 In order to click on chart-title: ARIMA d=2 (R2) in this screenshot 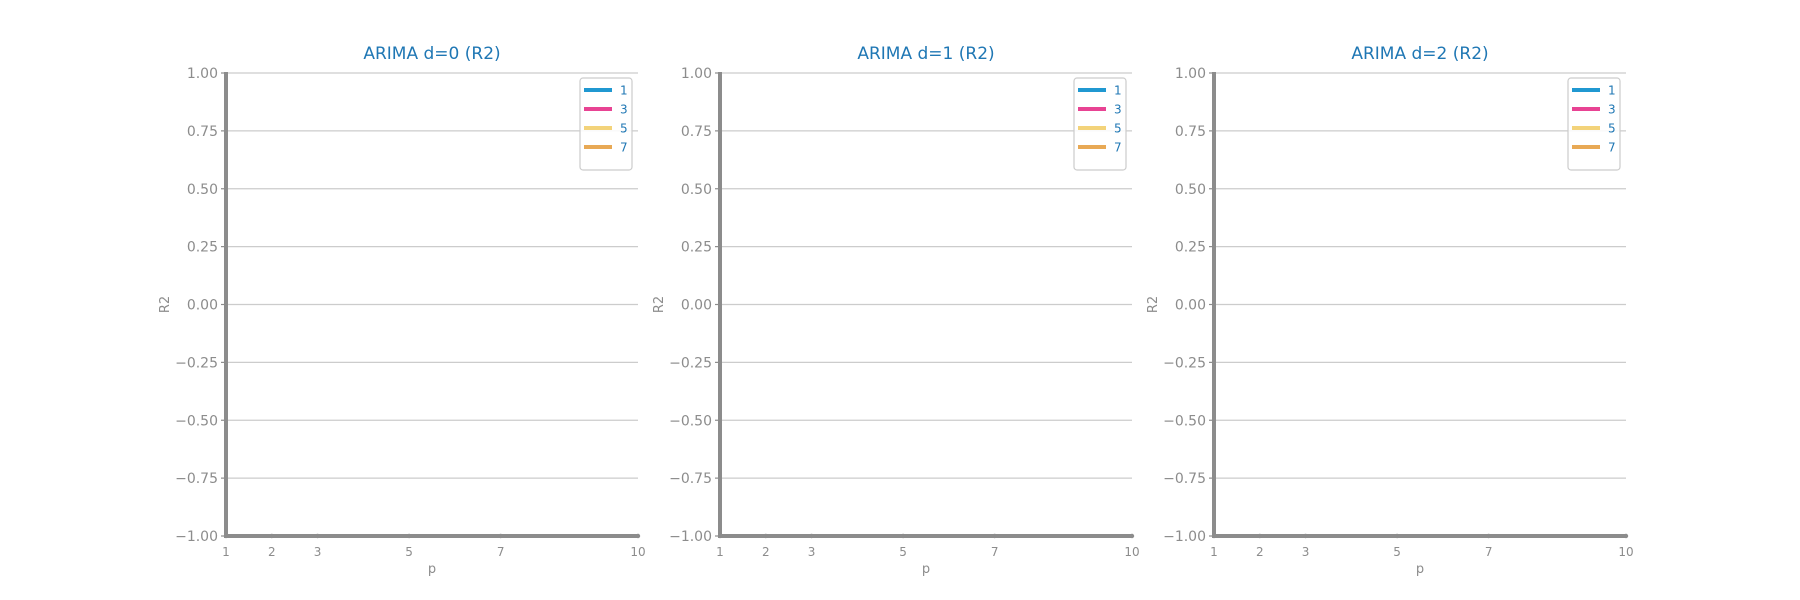, I will do `click(1419, 54)`.